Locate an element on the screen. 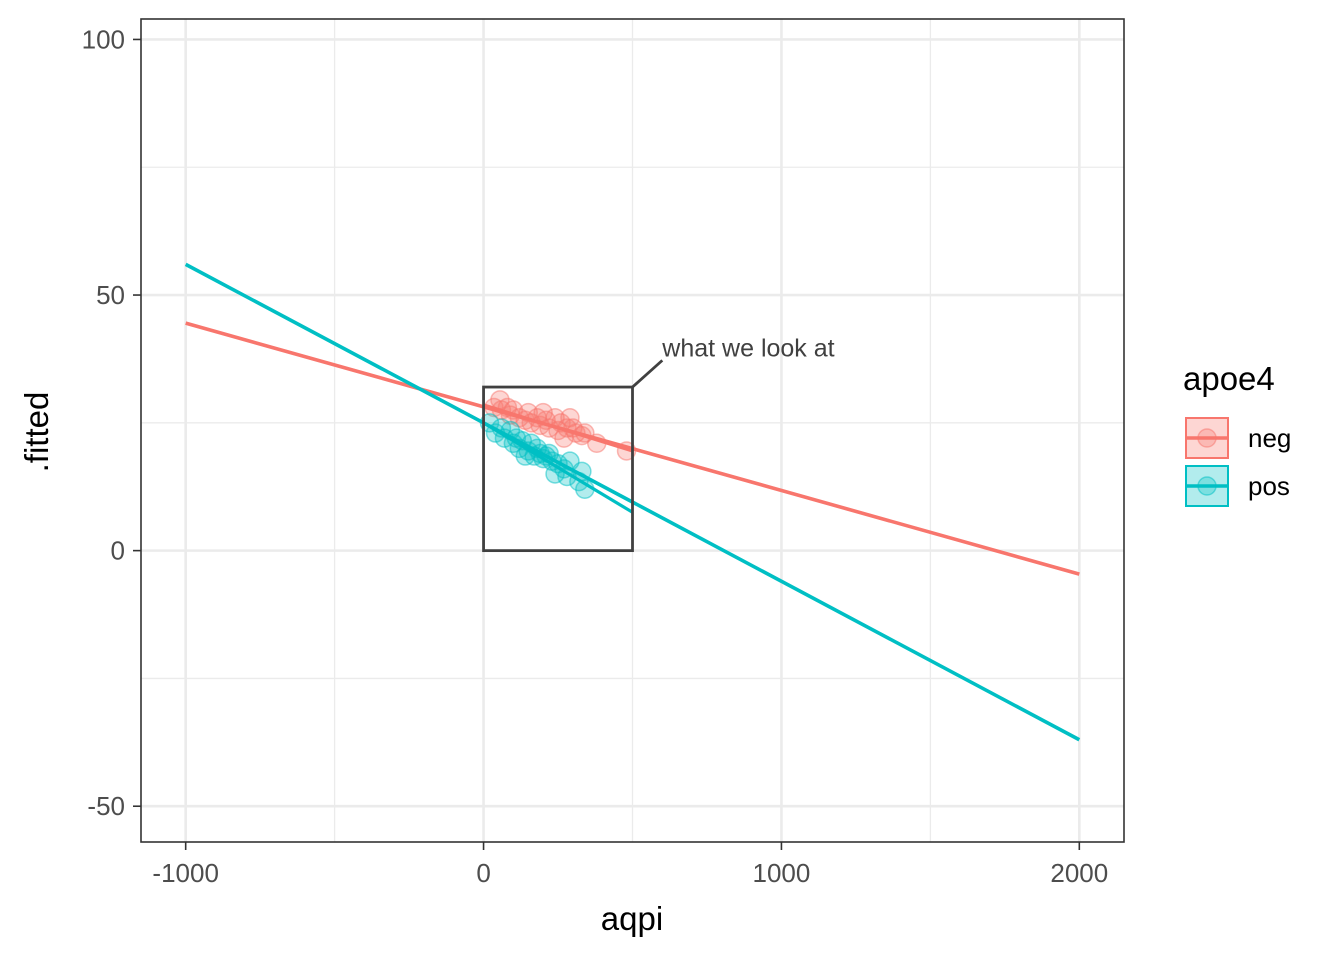 Image resolution: width=1344 pixels, height=960 pixels. y-axis-title: .fitted is located at coordinates (36, 432).